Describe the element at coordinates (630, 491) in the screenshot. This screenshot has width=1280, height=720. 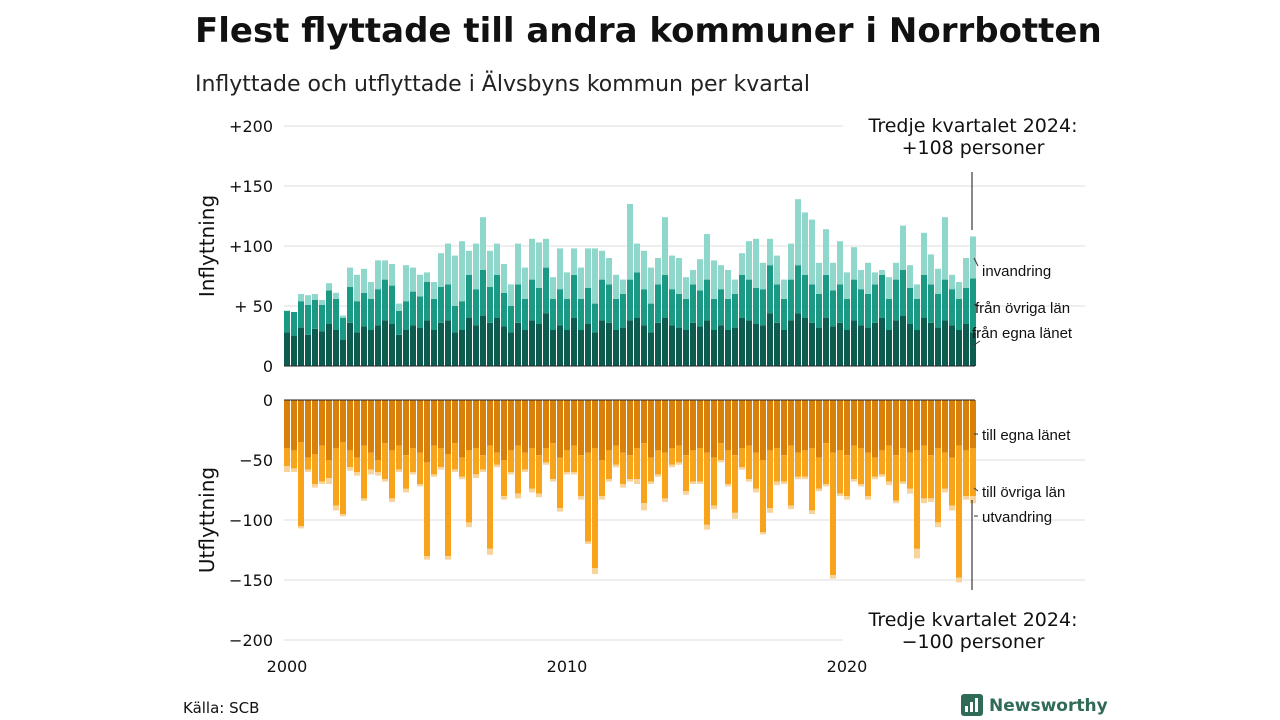
I see `bars-bottom` at that location.